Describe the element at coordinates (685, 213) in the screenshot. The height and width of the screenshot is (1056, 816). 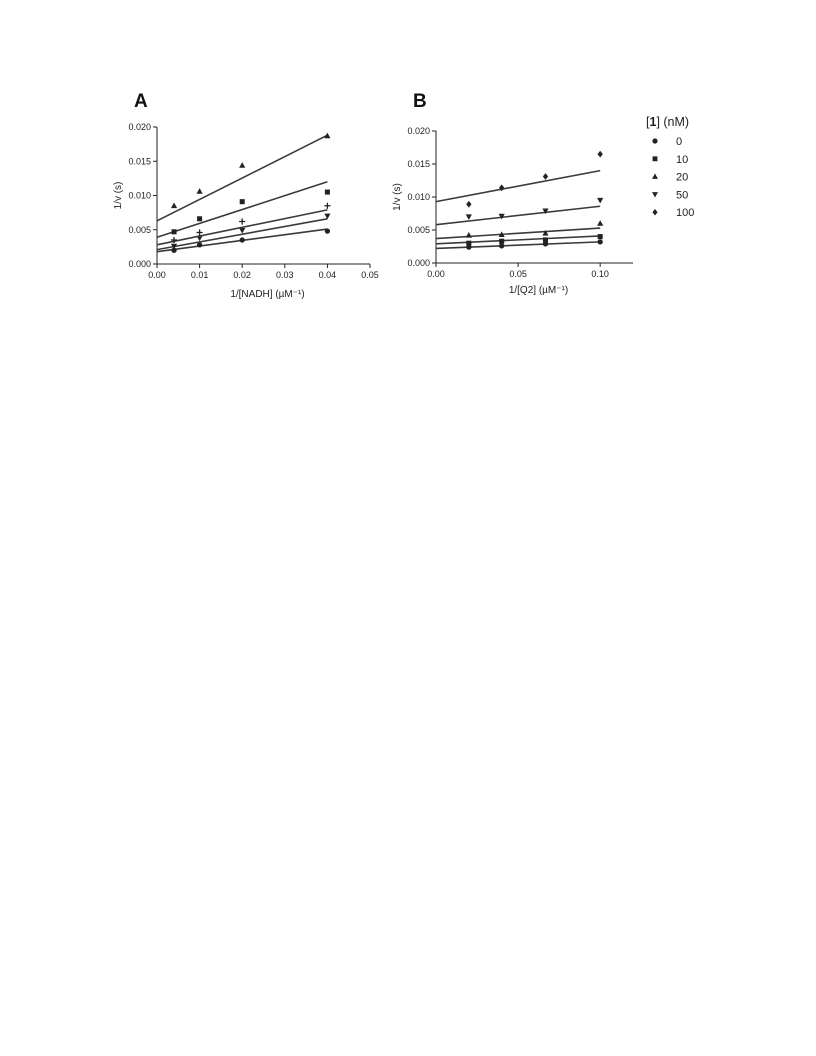
I see `legend-label-100: 100` at that location.